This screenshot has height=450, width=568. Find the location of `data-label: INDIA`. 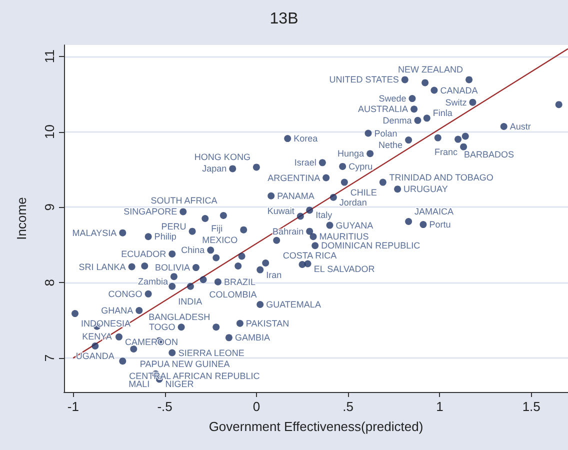

data-label: INDIA is located at coordinates (190, 301).